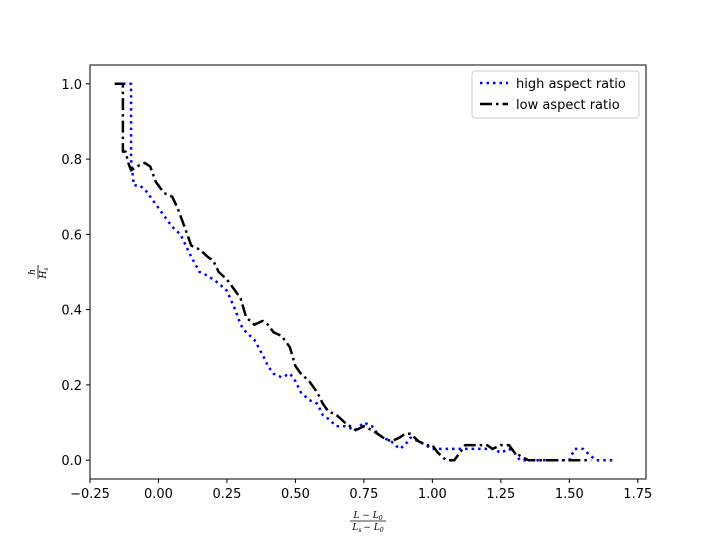  Describe the element at coordinates (367, 528) in the screenshot. I see `x-axis-label-denominator: Ls − L0` at that location.